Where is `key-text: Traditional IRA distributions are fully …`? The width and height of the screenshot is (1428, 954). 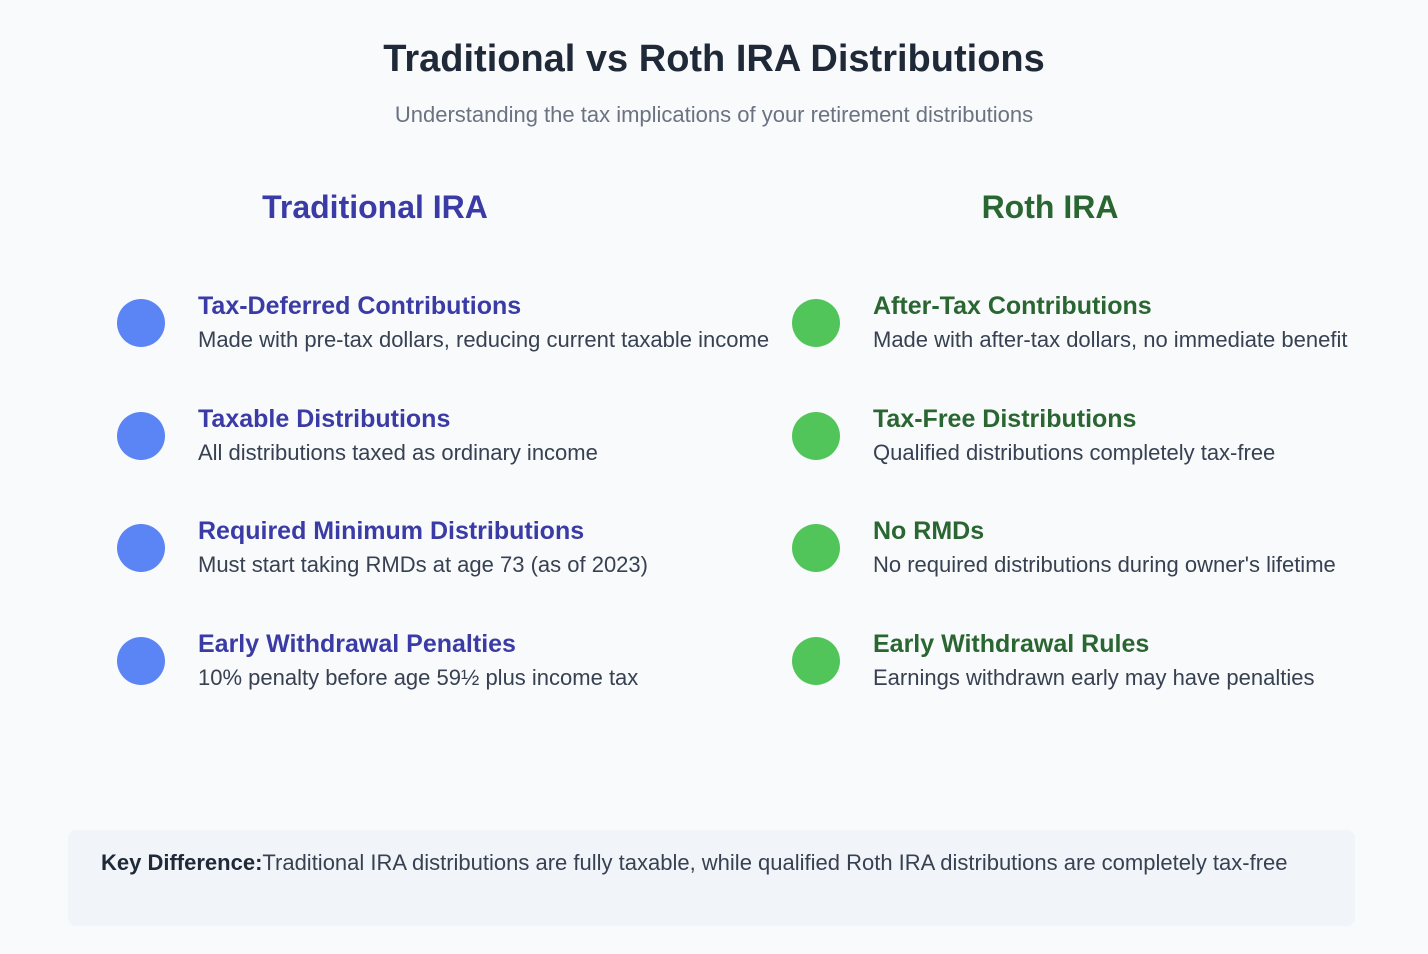
key-text: Traditional IRA distributions are fully … is located at coordinates (775, 862).